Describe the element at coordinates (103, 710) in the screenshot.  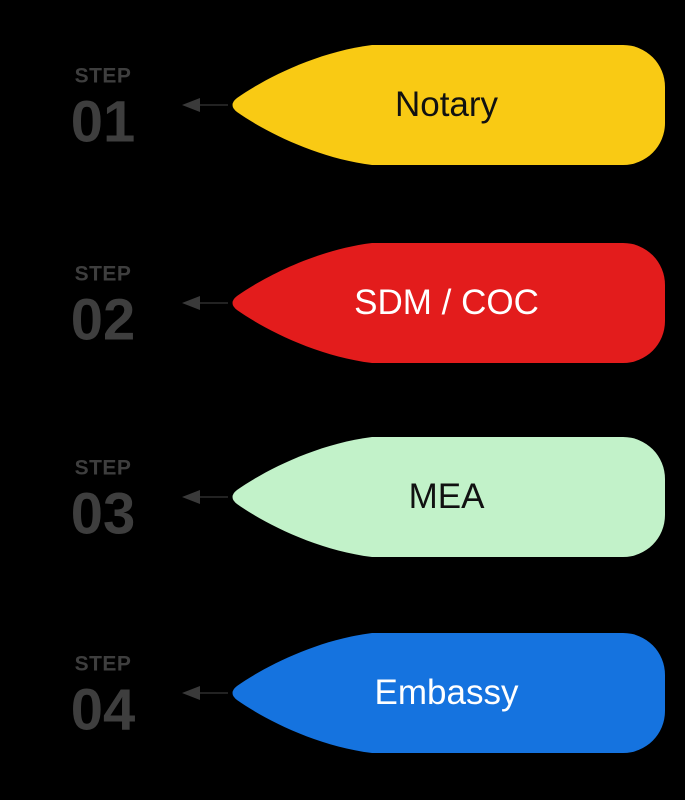
I see `step-number: 04` at that location.